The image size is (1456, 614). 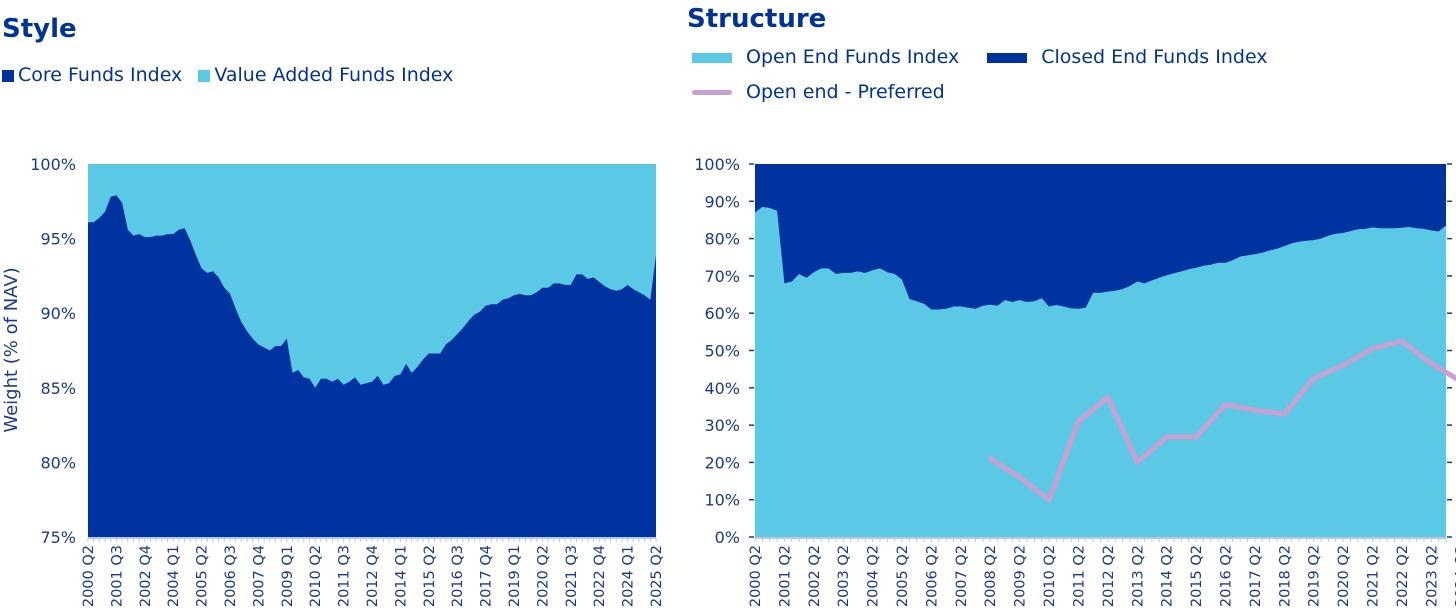 I want to click on structure-legend-row2: Open end - Preferred, so click(x=818, y=92).